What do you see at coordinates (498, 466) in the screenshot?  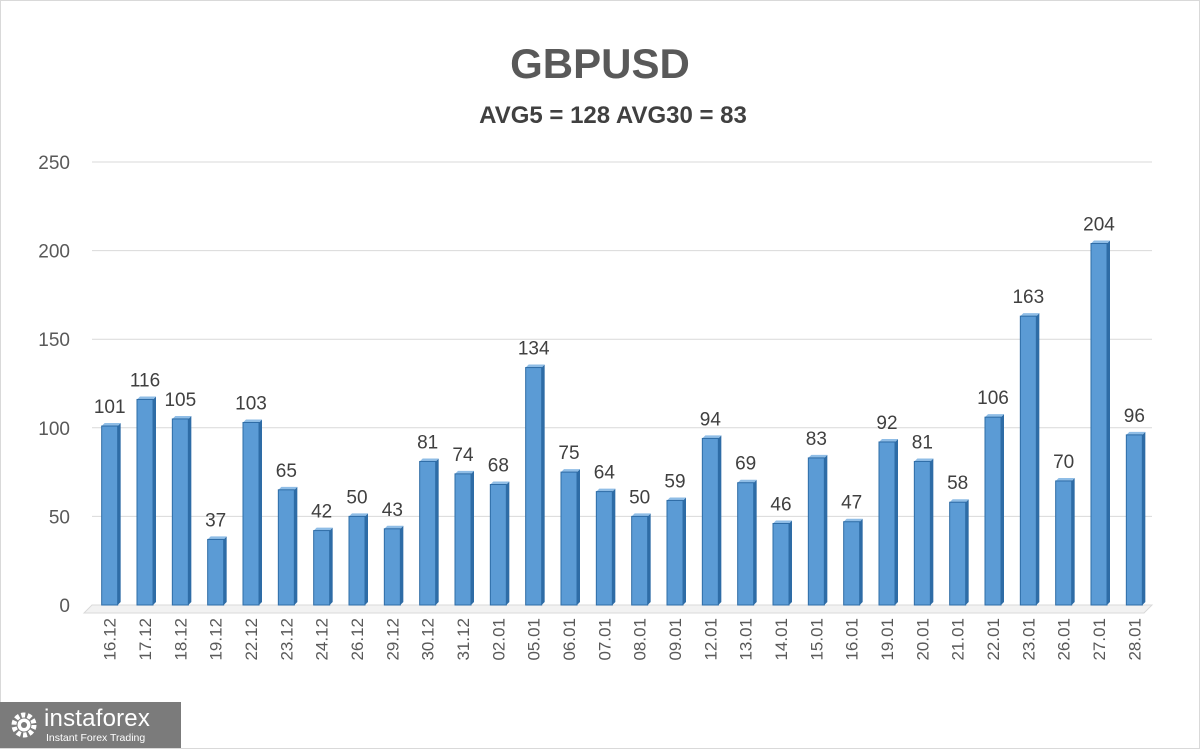 I see `data-label: 68` at bounding box center [498, 466].